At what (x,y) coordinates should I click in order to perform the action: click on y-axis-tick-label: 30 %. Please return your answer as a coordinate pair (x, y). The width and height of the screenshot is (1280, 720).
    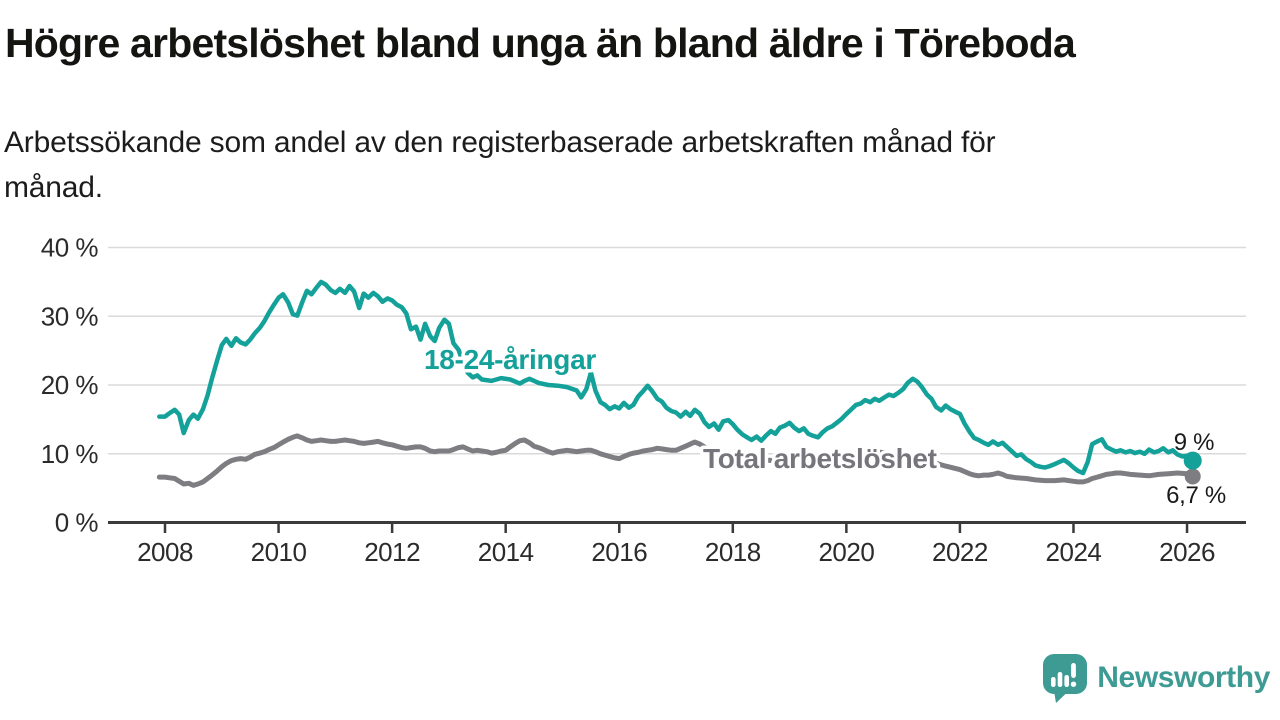
    Looking at the image, I should click on (70, 316).